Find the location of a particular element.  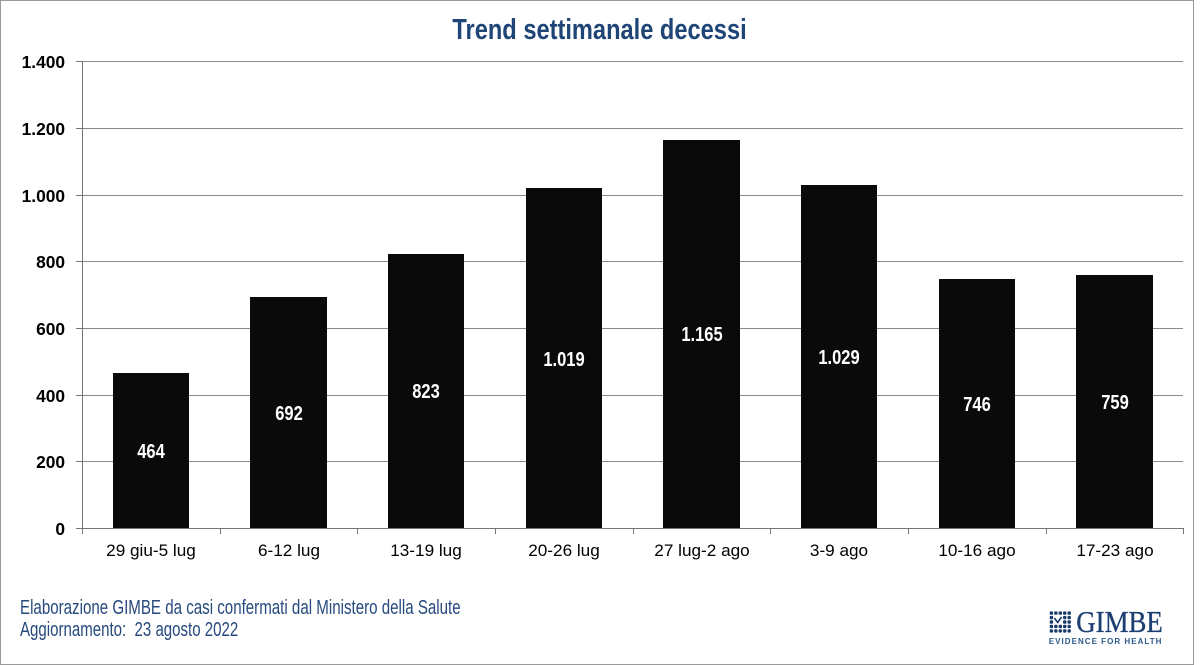

svg-text: GIMBE is located at coordinates (1119, 622).